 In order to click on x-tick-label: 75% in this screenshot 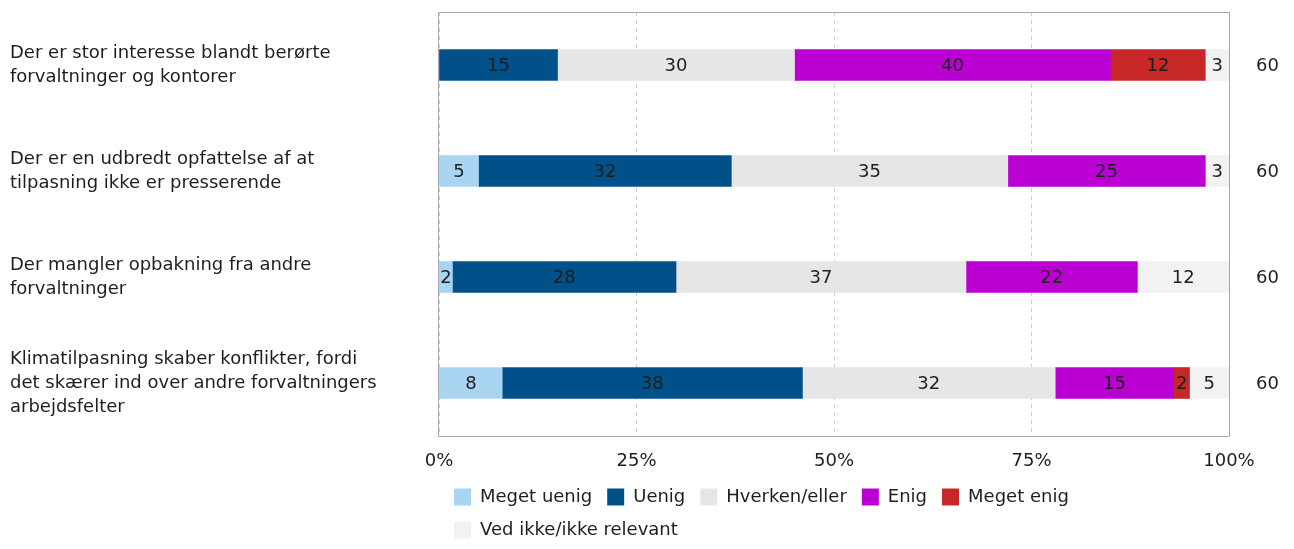, I will do `click(1031, 460)`.